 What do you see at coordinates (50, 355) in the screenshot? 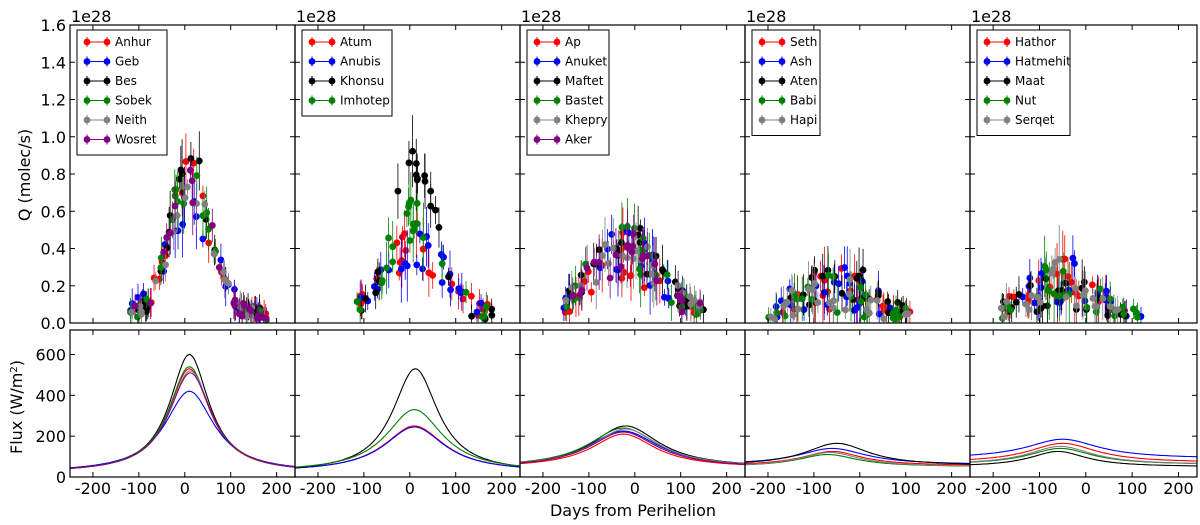
I see `bottom-y-tick-label: 600` at bounding box center [50, 355].